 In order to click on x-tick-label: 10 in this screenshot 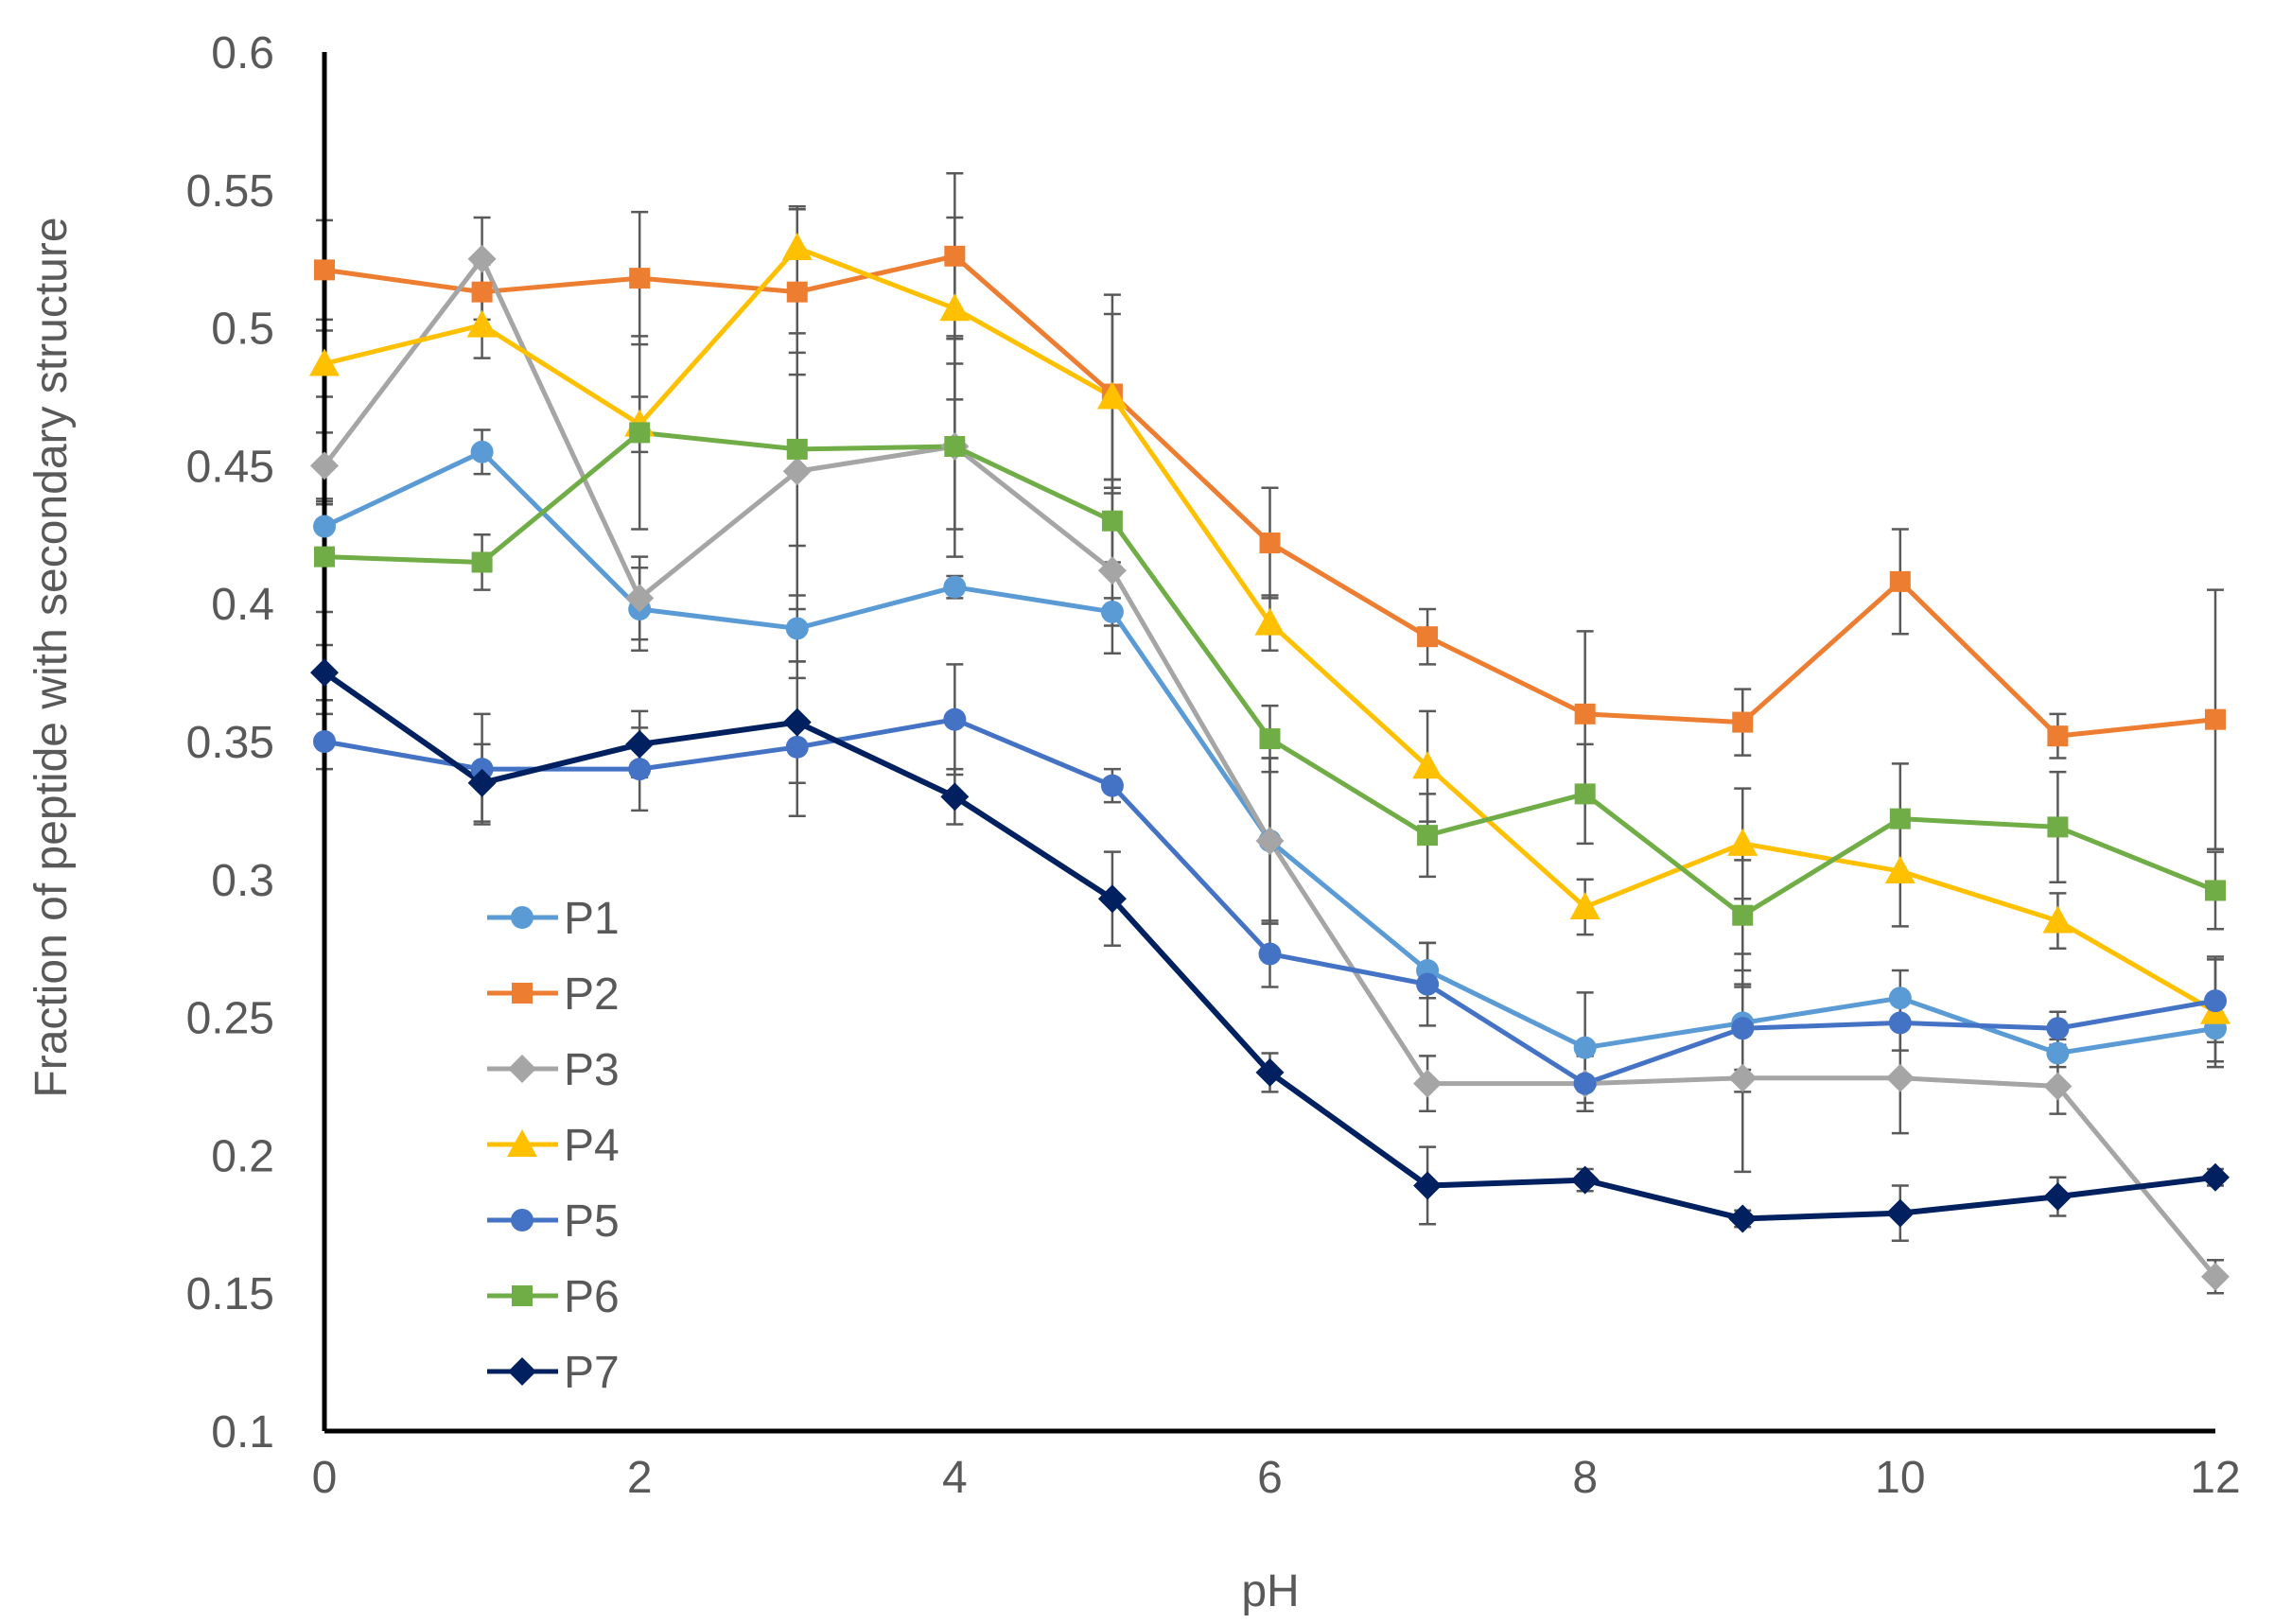, I will do `click(1900, 1478)`.